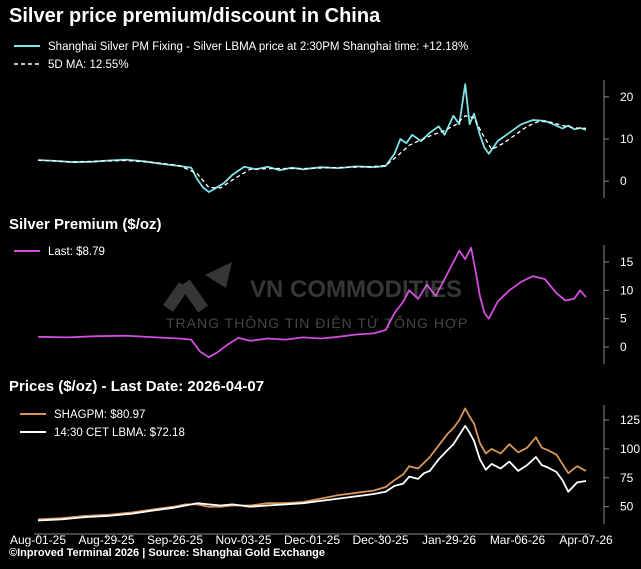 The image size is (641, 569). I want to click on y-tick-label: 125, so click(630, 420).